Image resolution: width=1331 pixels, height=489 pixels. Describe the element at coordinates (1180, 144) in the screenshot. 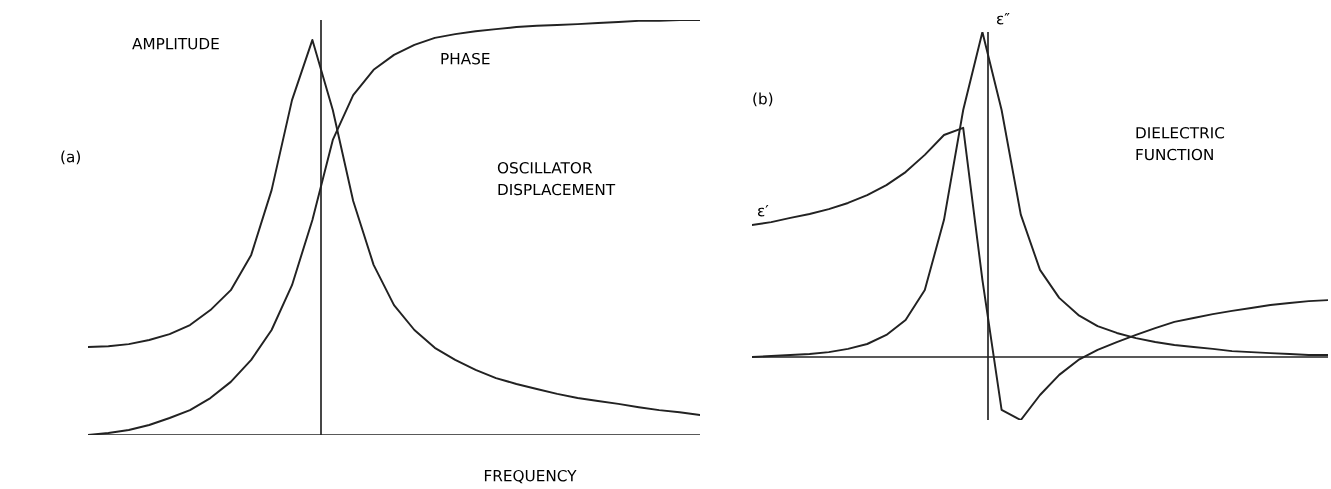

I see `annotation: DIELECTRIC FUNCTION` at that location.